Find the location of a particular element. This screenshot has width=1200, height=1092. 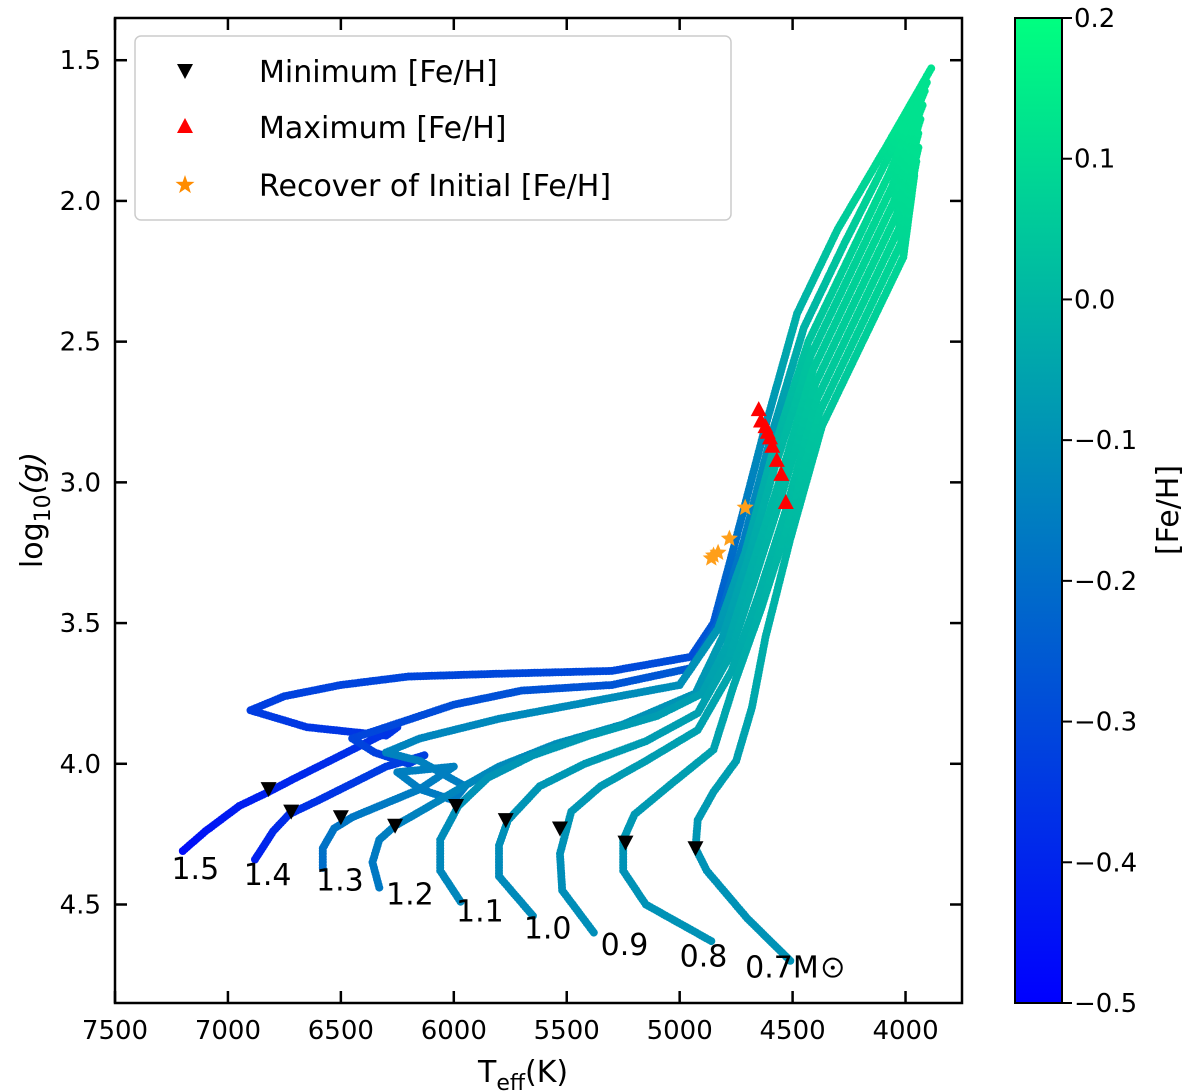

maximum-marker is located at coordinates (758, 409).